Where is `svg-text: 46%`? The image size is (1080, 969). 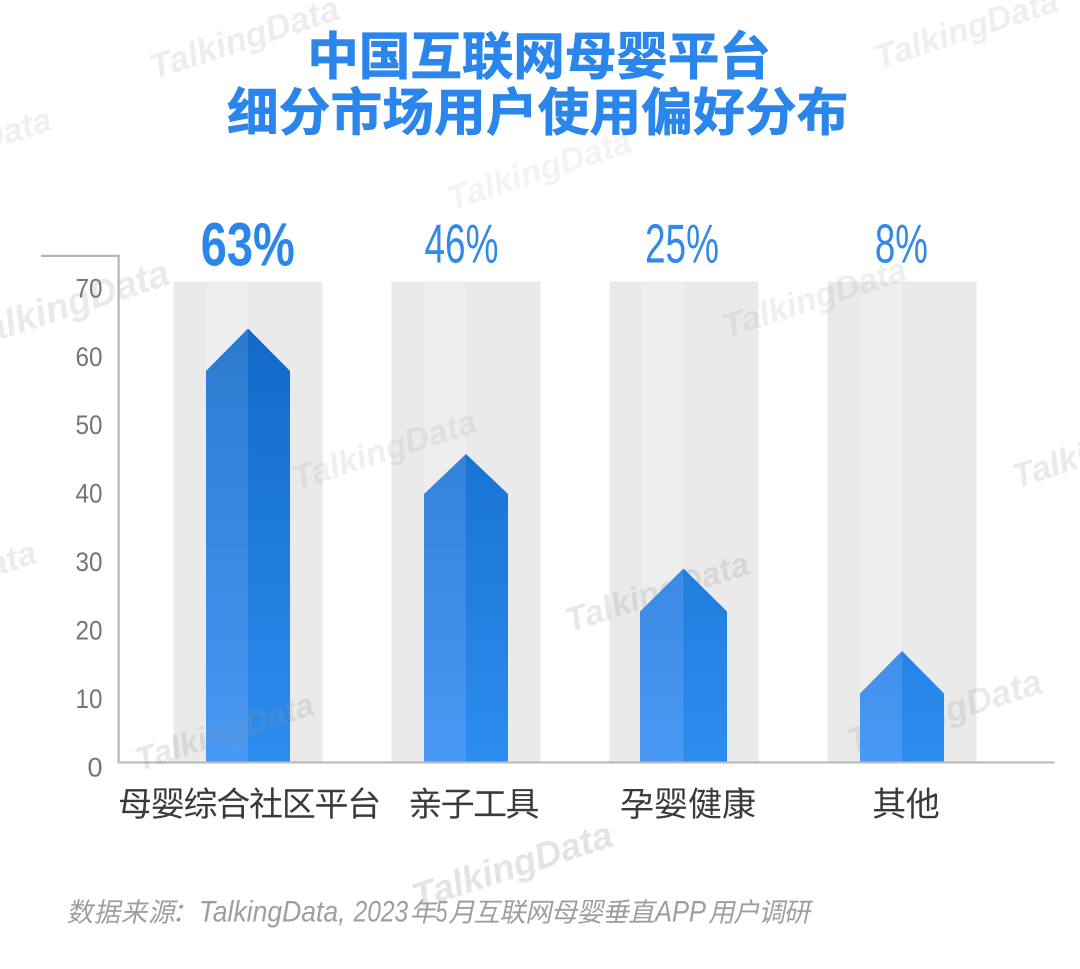 svg-text: 46% is located at coordinates (462, 244).